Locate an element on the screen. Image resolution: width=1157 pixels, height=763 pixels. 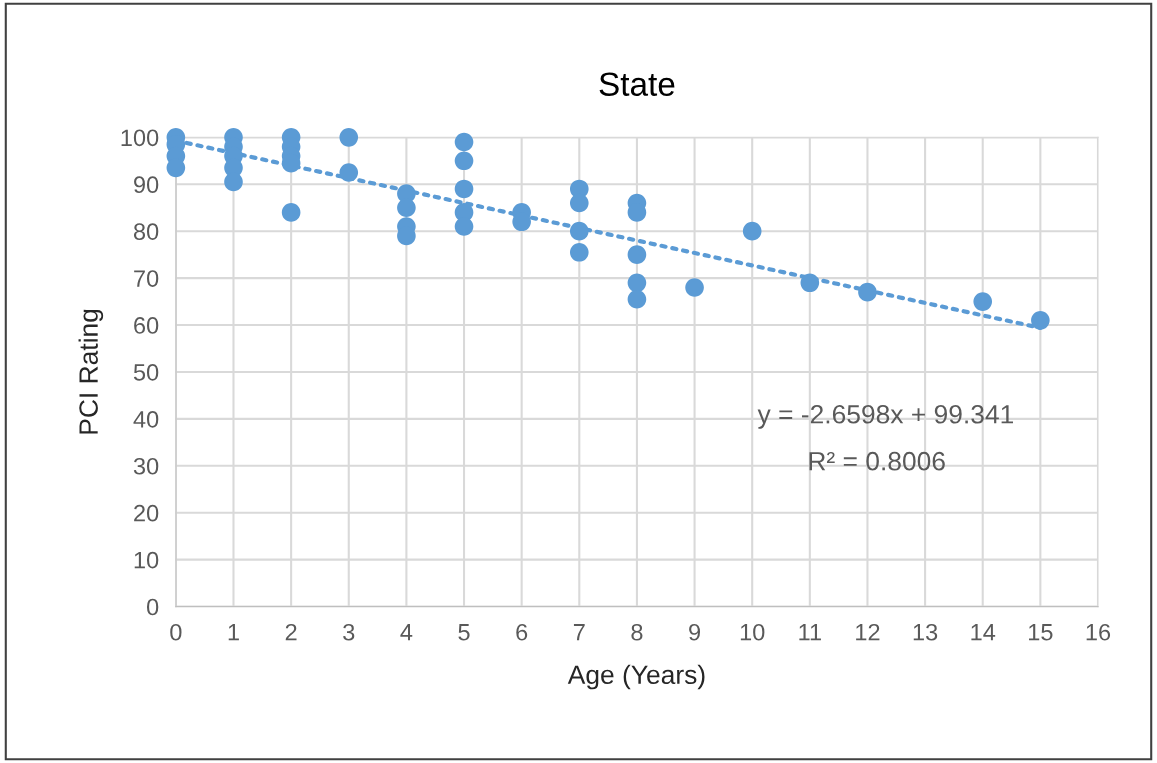
x-tick-label: 11 is located at coordinates (810, 632).